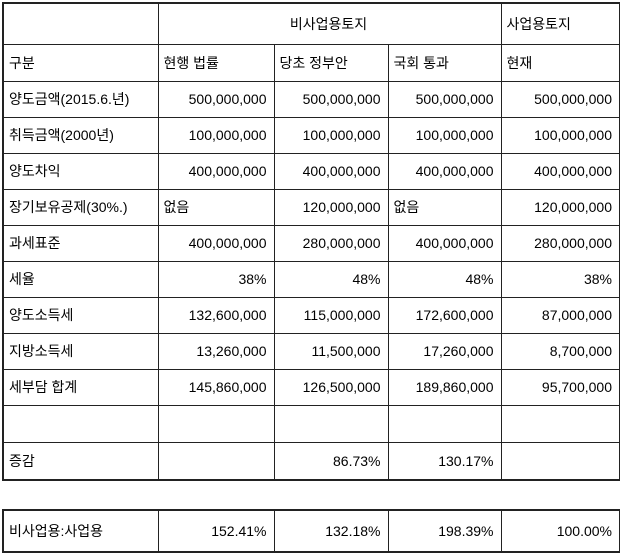  I want to click on cell-value: 86.73%, so click(331, 461).